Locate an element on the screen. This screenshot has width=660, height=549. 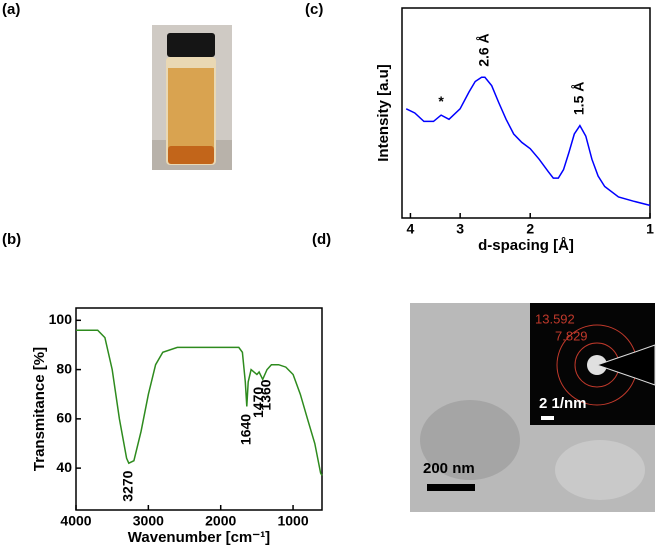
x-tick-label: 1 is located at coordinates (650, 229).